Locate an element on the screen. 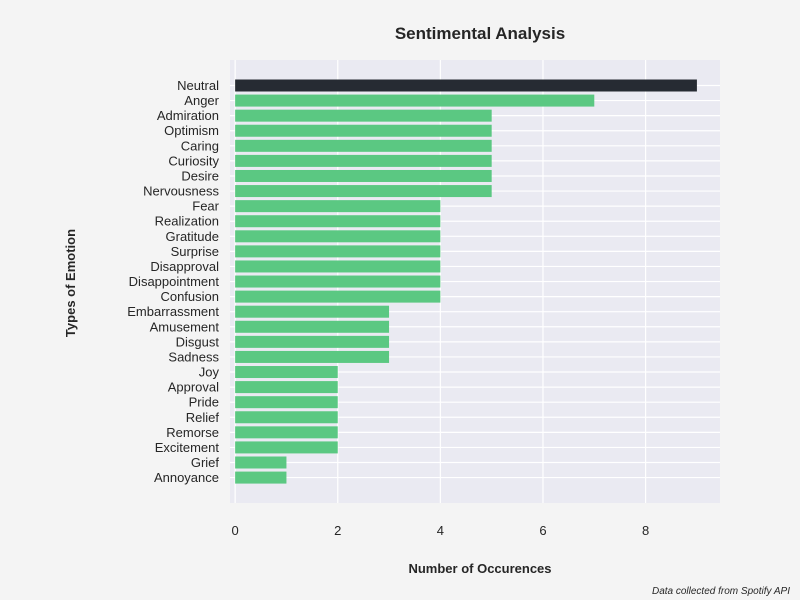 The width and height of the screenshot is (800, 600). category-label-anger: Anger is located at coordinates (201, 100).